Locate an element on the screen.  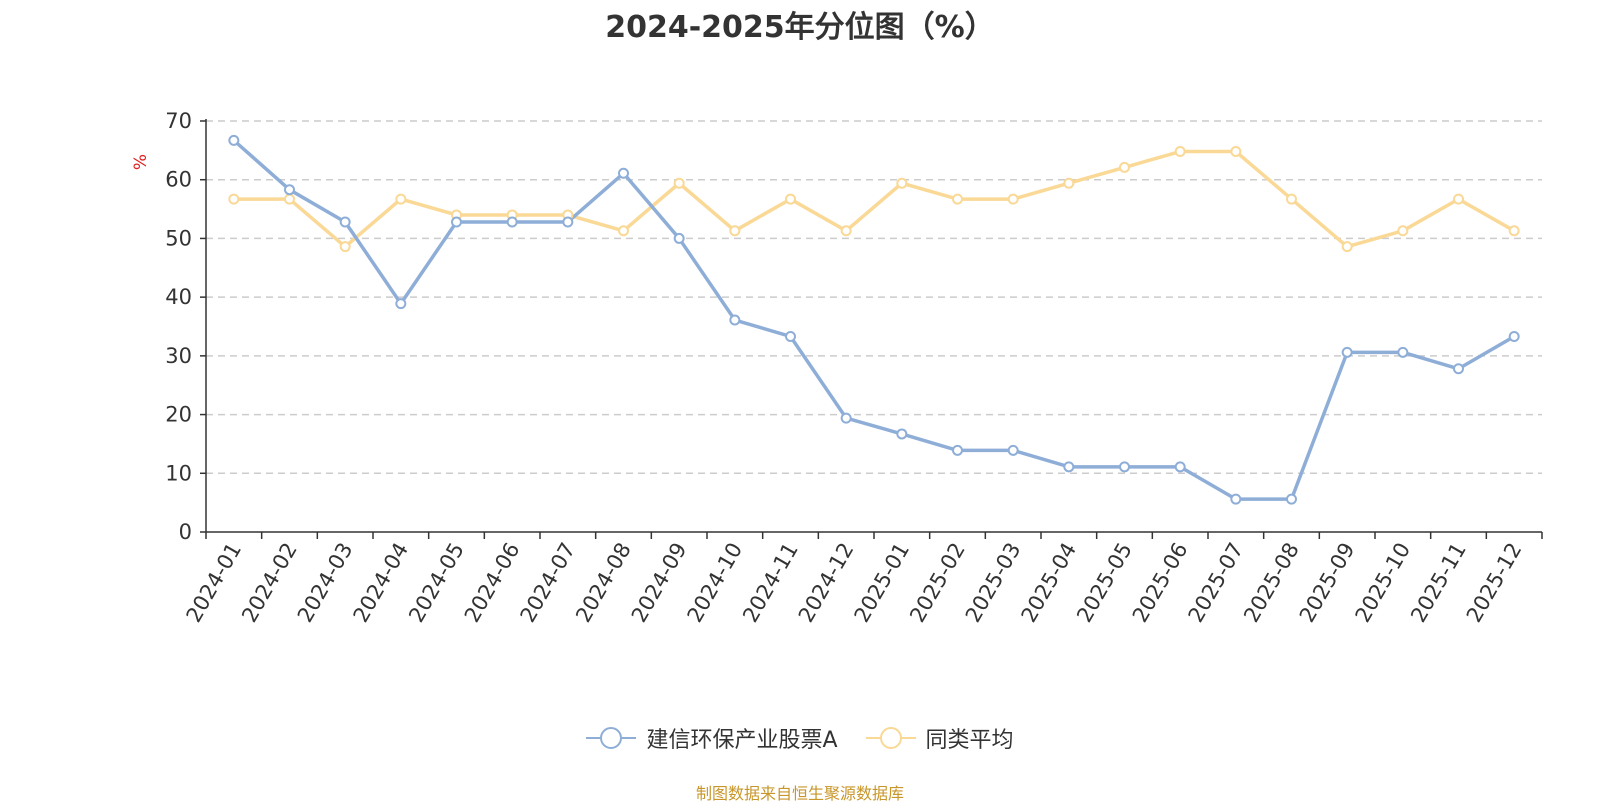
x-tick-label: 2025-03 is located at coordinates (993, 583).